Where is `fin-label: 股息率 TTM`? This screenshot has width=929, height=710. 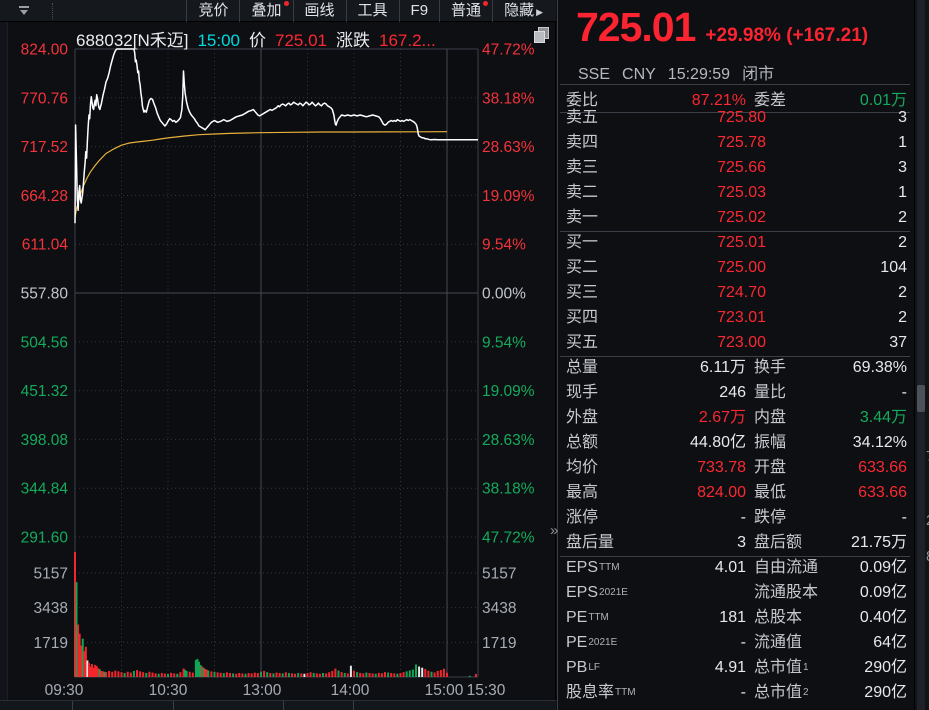 fin-label: 股息率 TTM is located at coordinates (601, 693).